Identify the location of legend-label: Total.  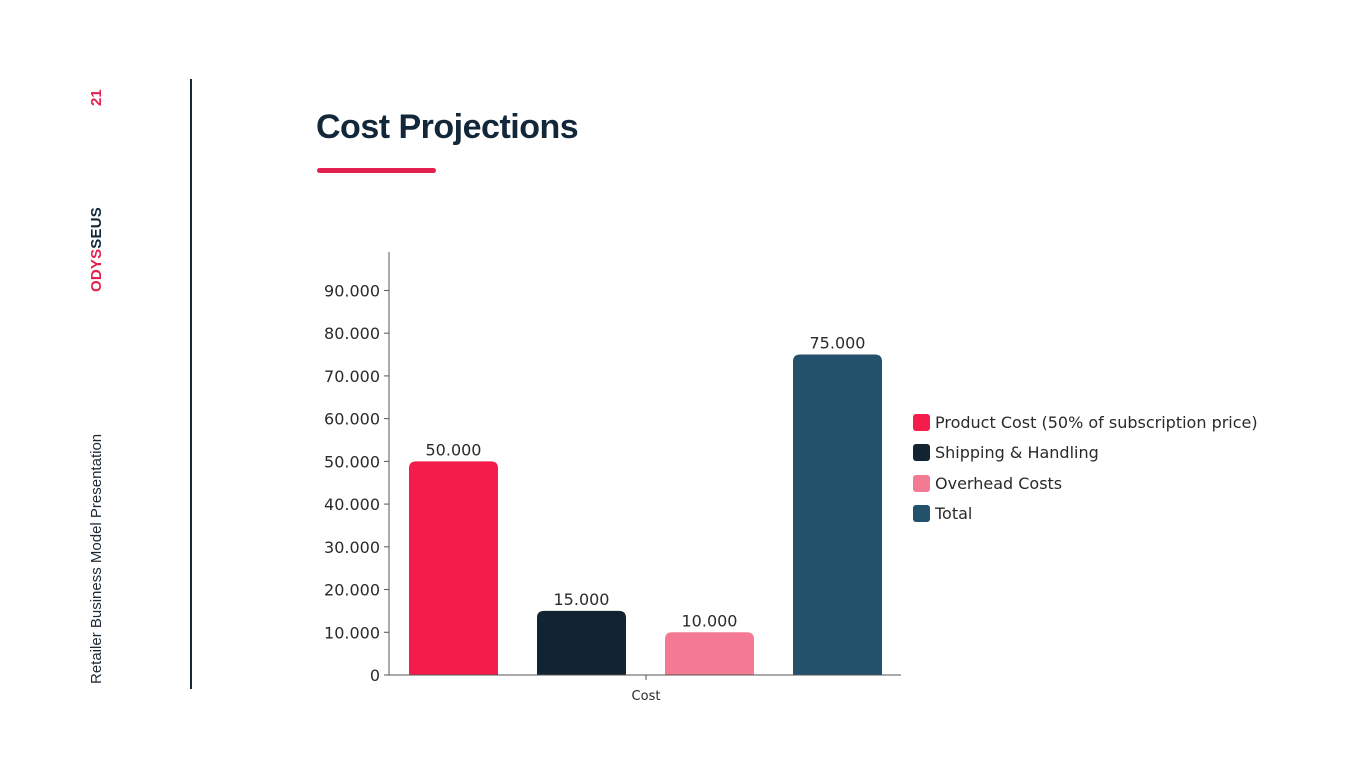
(954, 514).